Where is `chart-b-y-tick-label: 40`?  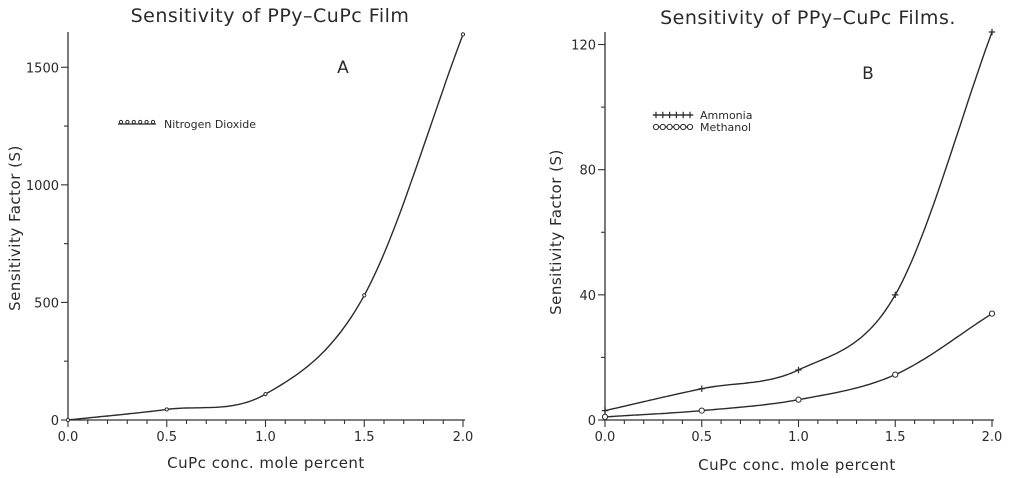 chart-b-y-tick-label: 40 is located at coordinates (587, 296).